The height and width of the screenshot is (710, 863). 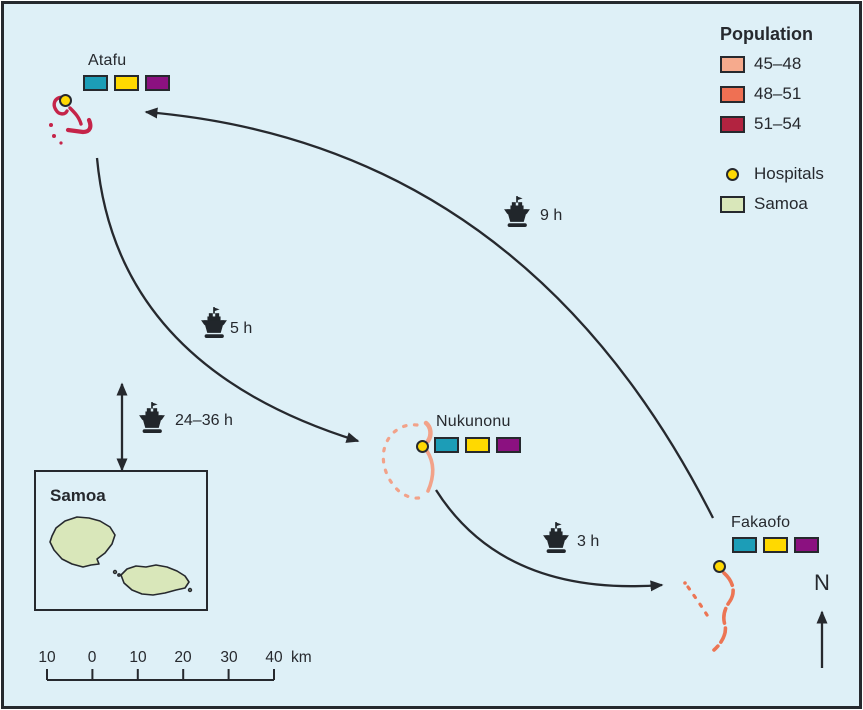 What do you see at coordinates (732, 174) in the screenshot?
I see `hospital-legend-icon` at bounding box center [732, 174].